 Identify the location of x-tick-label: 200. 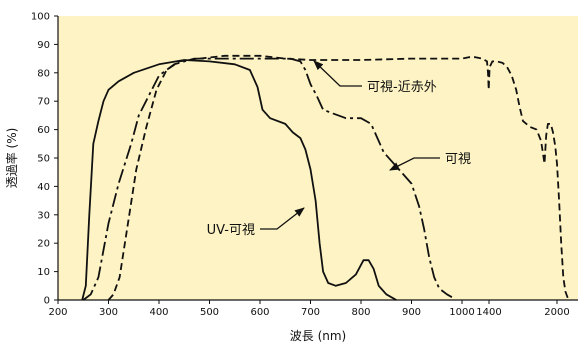
(57, 312).